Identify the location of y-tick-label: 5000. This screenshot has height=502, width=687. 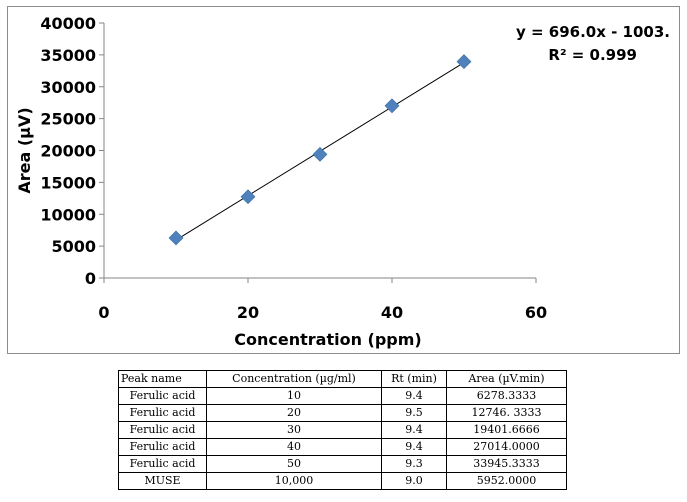
(73, 246).